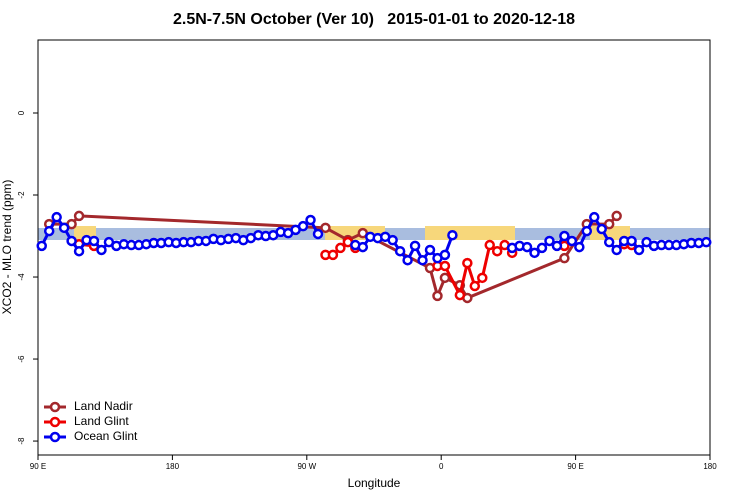 The width and height of the screenshot is (750, 500). What do you see at coordinates (306, 466) in the screenshot?
I see `x-tick-label: 90 W` at bounding box center [306, 466].